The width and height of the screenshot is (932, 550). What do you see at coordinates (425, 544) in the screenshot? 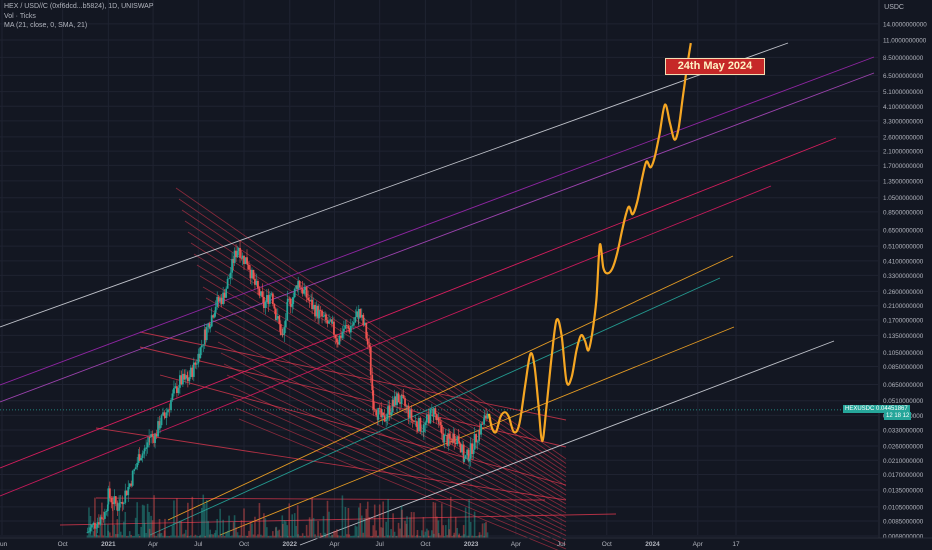
I see `x-tick-label: Oct` at bounding box center [425, 544].